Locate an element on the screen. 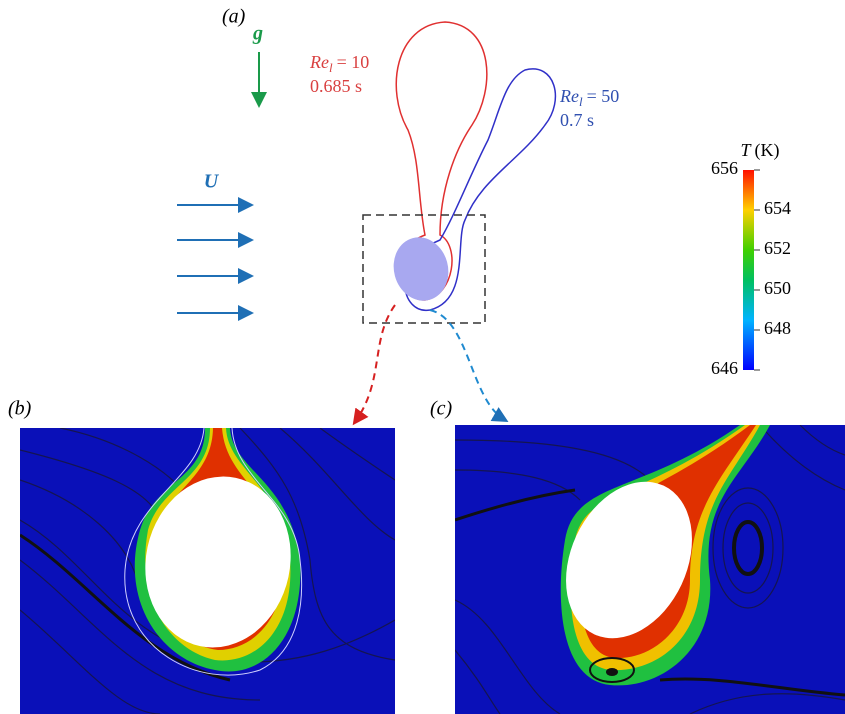 This screenshot has height=714, width=845. colorbar-tick-label: 652 is located at coordinates (777, 248).